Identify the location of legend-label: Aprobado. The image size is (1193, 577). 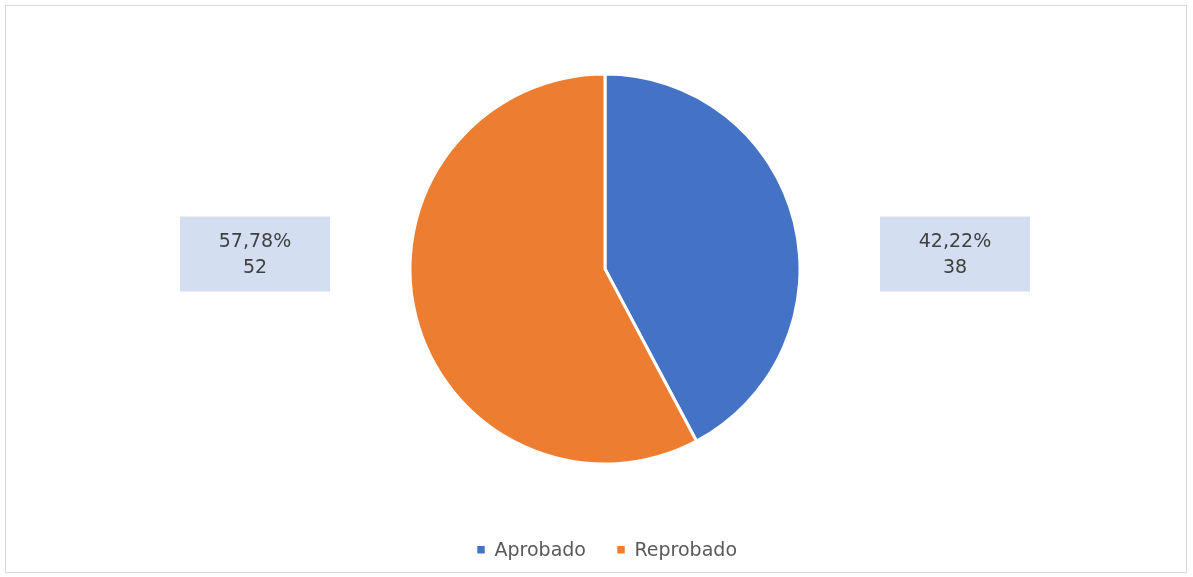
(540, 548).